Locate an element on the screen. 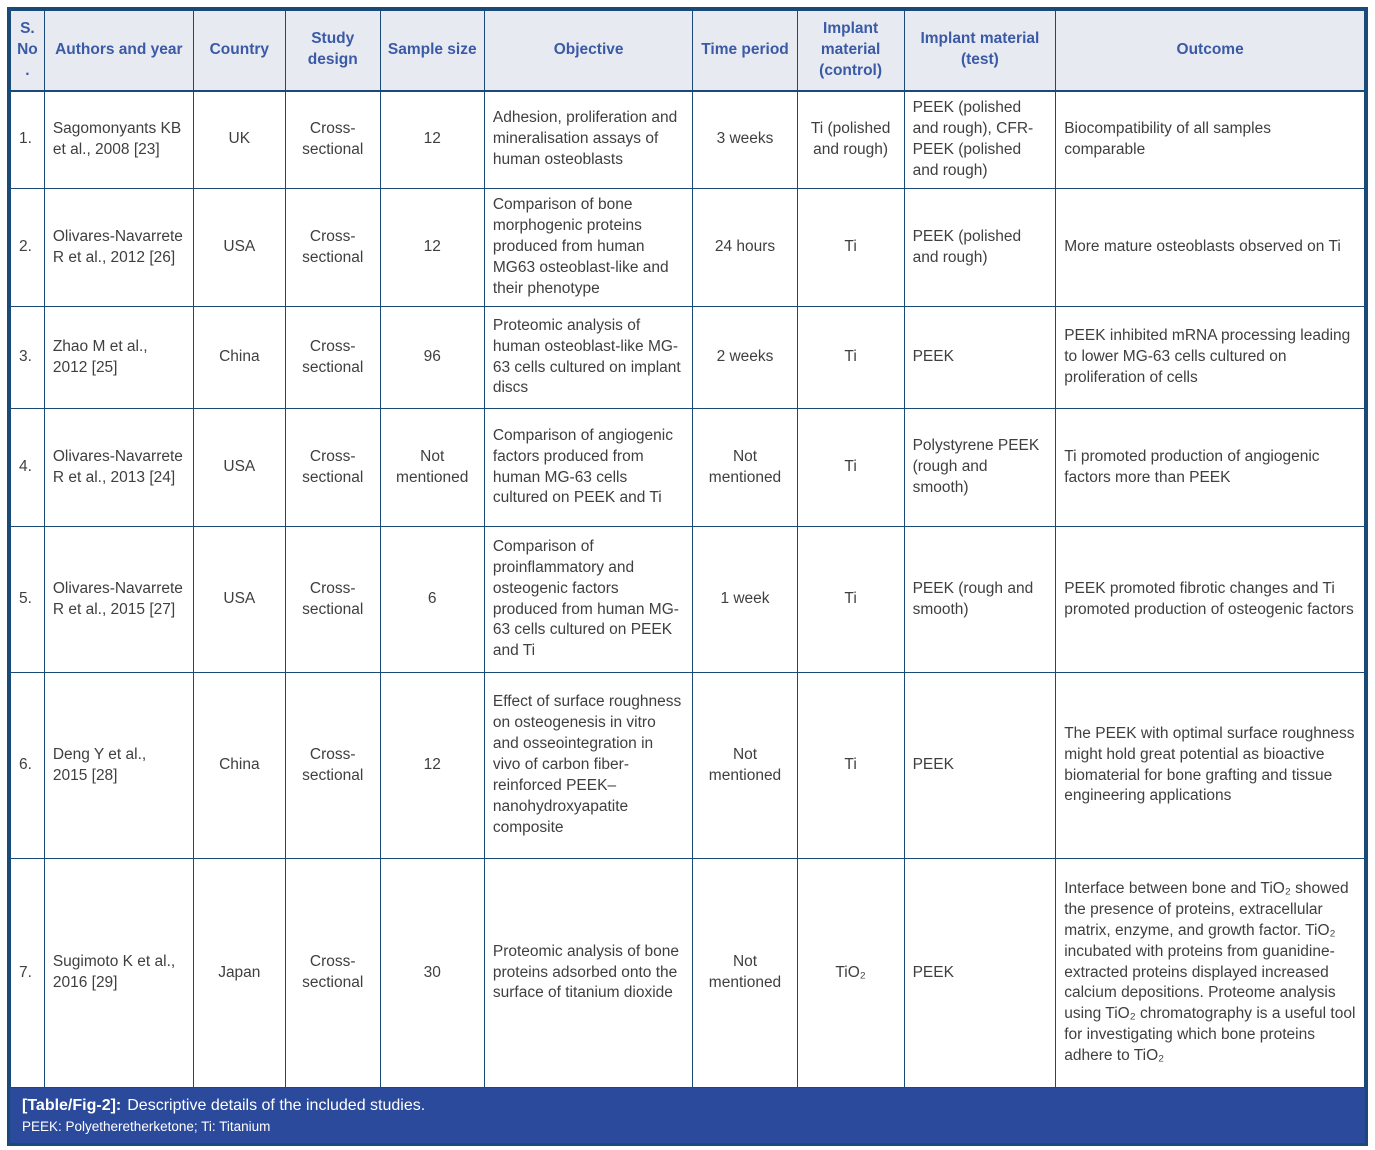 This screenshot has height=1150, width=1375. table-cell-control: Ti (polished and rough) is located at coordinates (850, 139).